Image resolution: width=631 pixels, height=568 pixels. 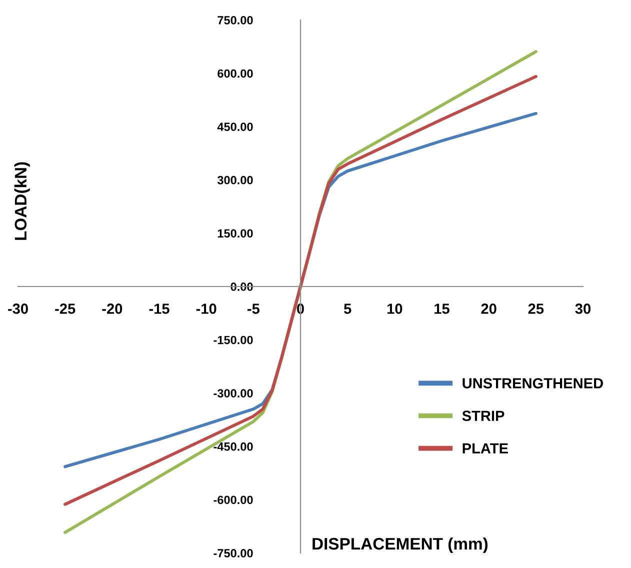 I want to click on x-tick-label: 15, so click(x=442, y=309).